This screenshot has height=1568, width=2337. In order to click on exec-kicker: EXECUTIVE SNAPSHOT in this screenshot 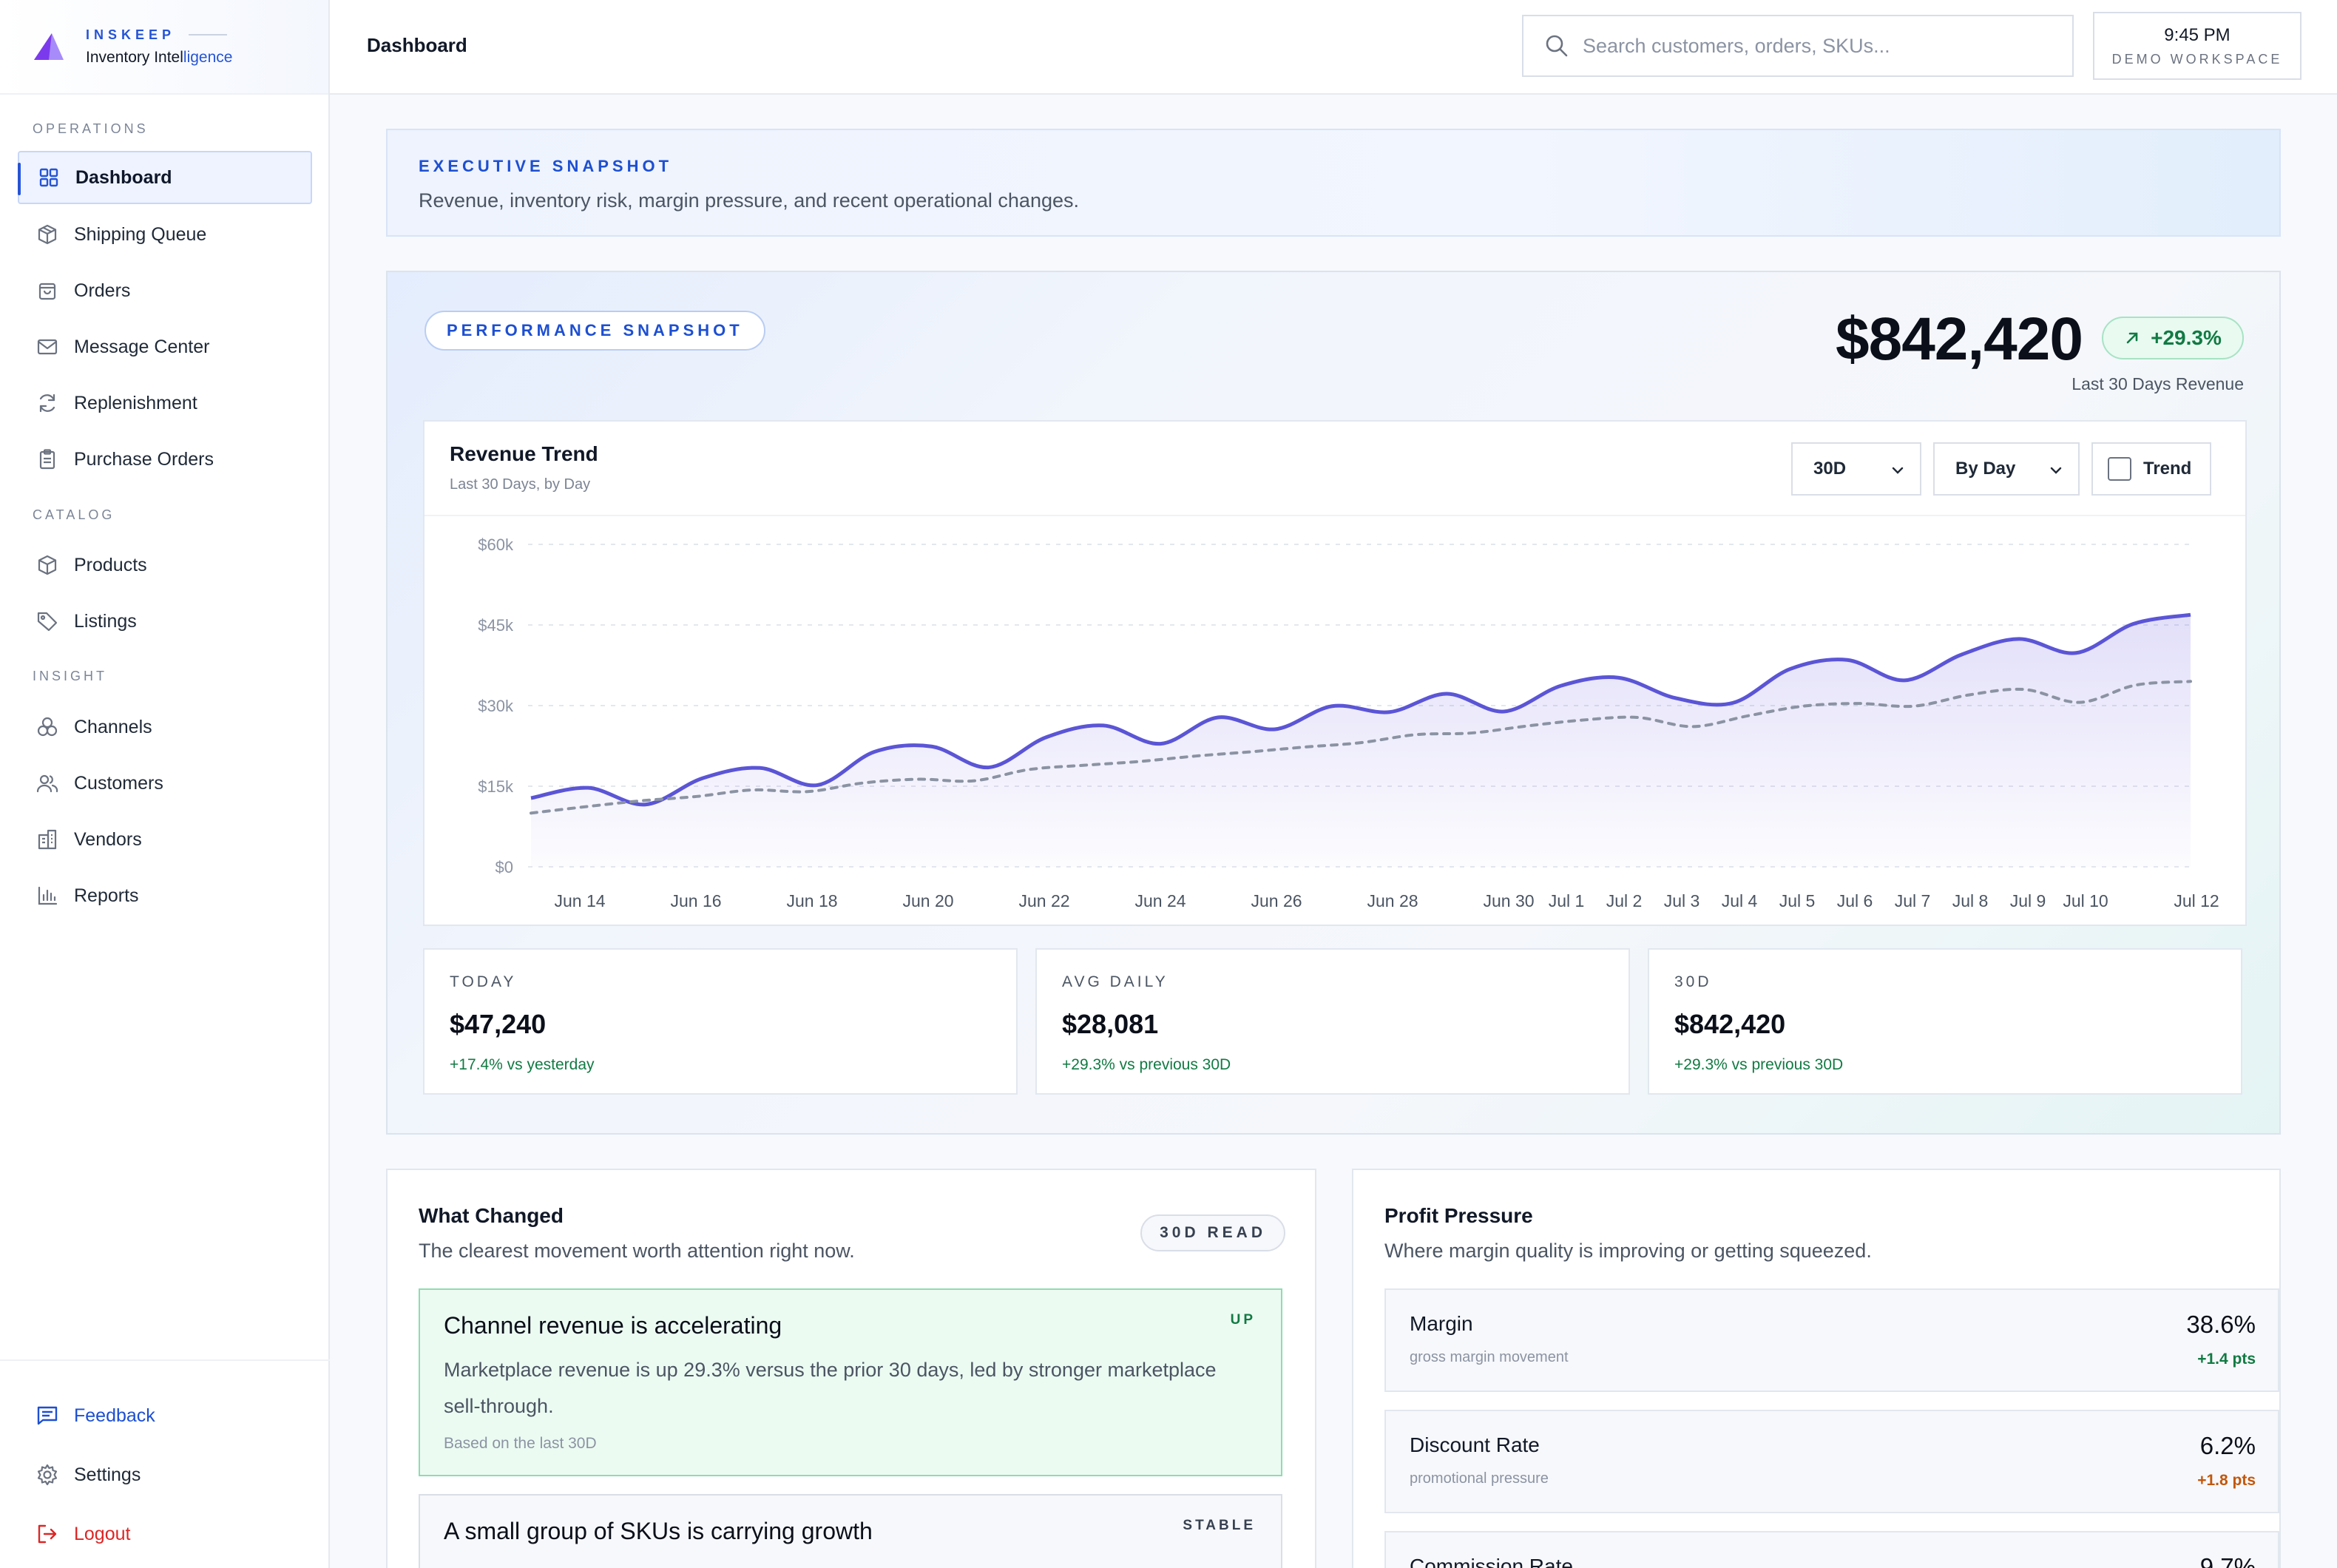, I will do `click(546, 166)`.